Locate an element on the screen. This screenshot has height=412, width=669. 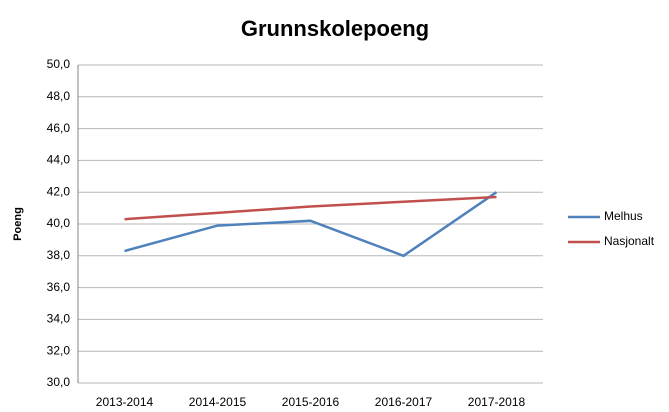
y-tick-label: 44,0 is located at coordinates (59, 160).